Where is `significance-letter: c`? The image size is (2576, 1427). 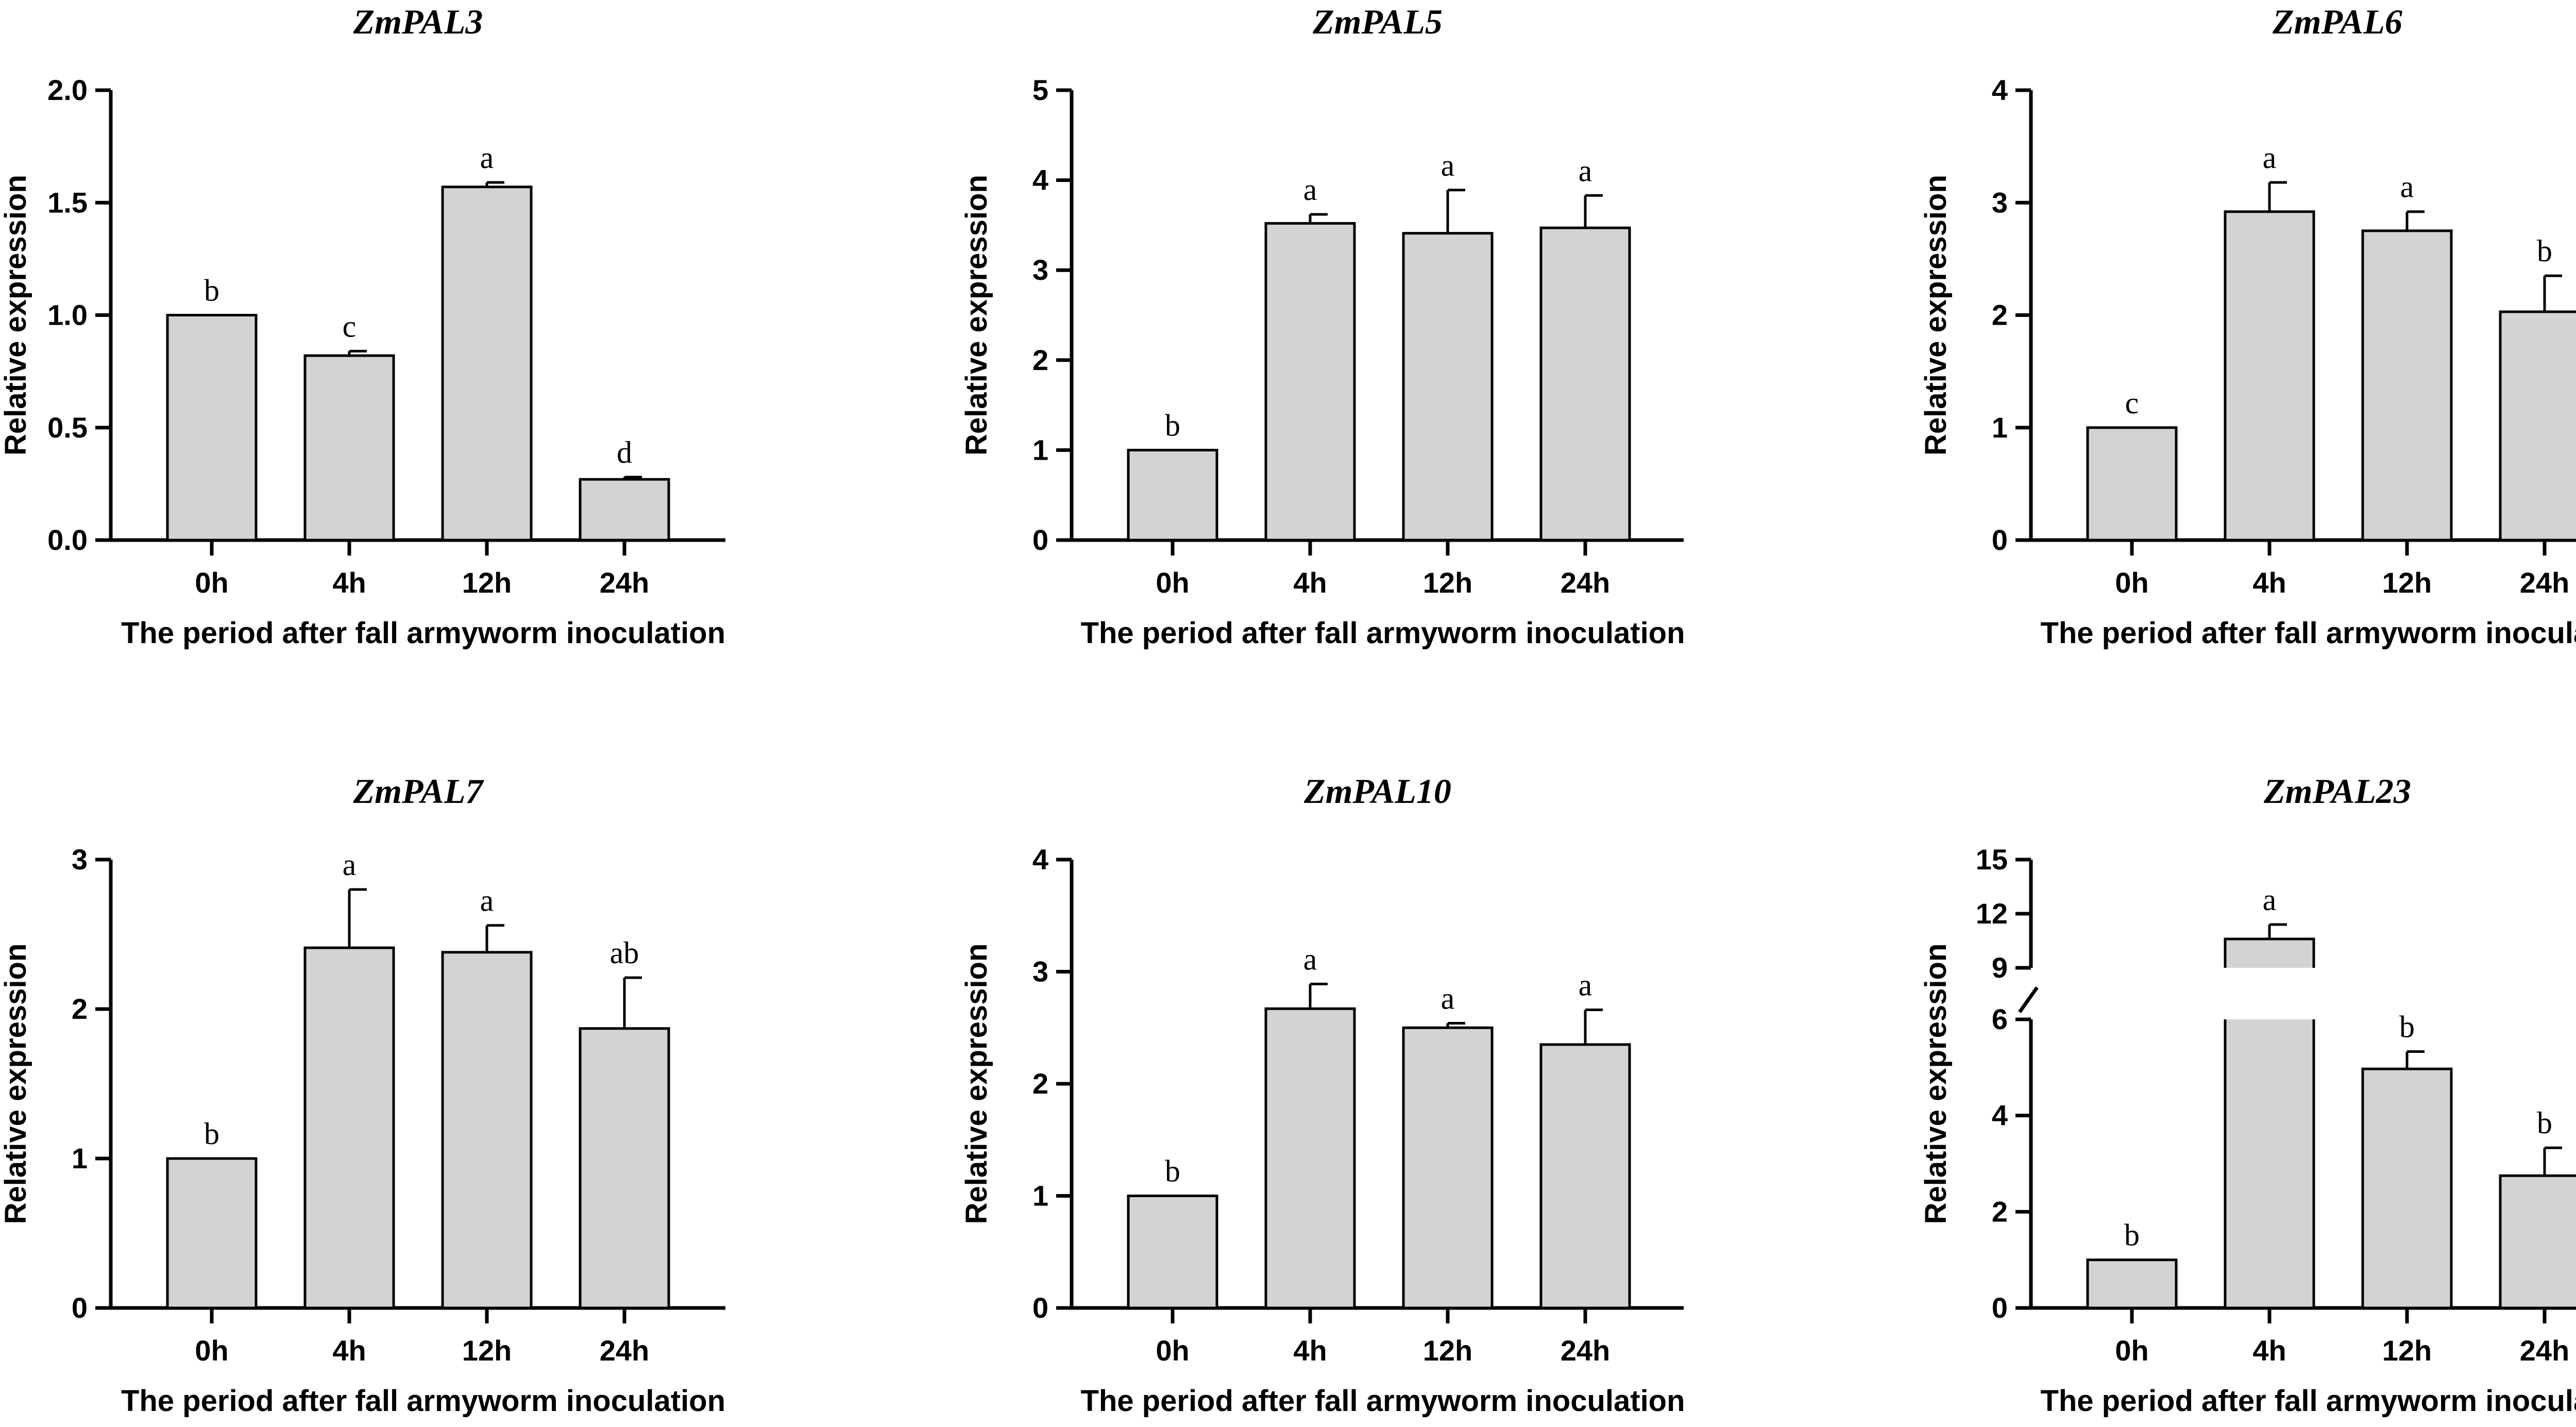
significance-letter: c is located at coordinates (2132, 403).